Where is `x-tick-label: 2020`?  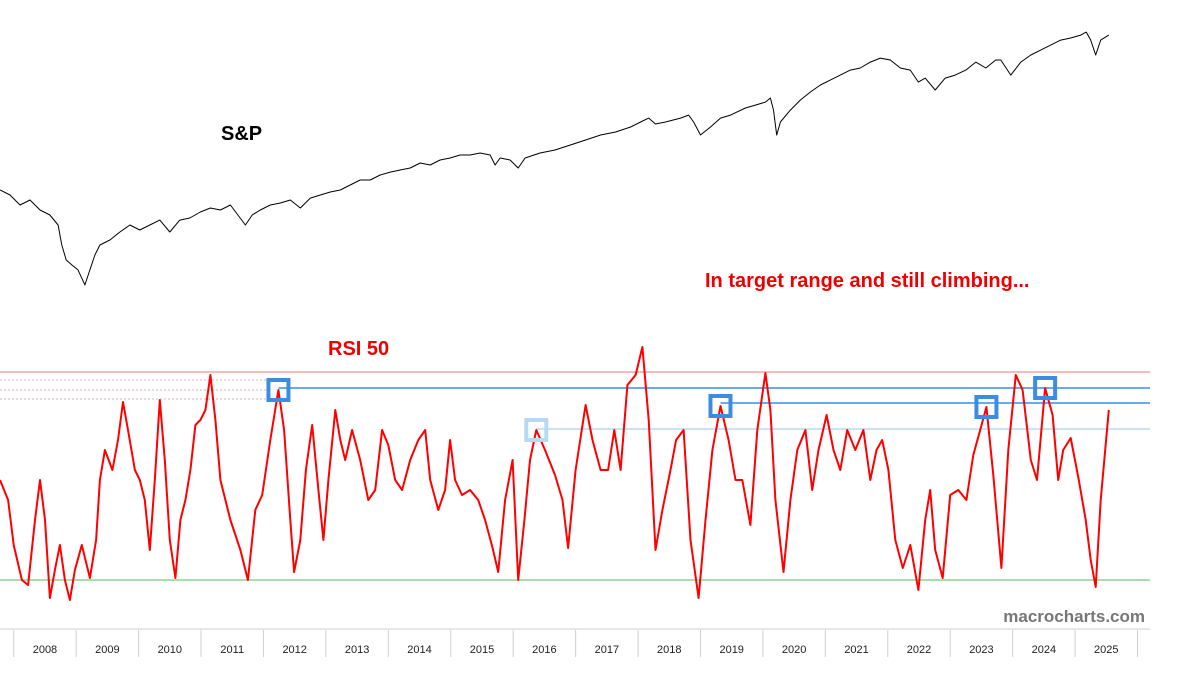
x-tick-label: 2020 is located at coordinates (794, 650).